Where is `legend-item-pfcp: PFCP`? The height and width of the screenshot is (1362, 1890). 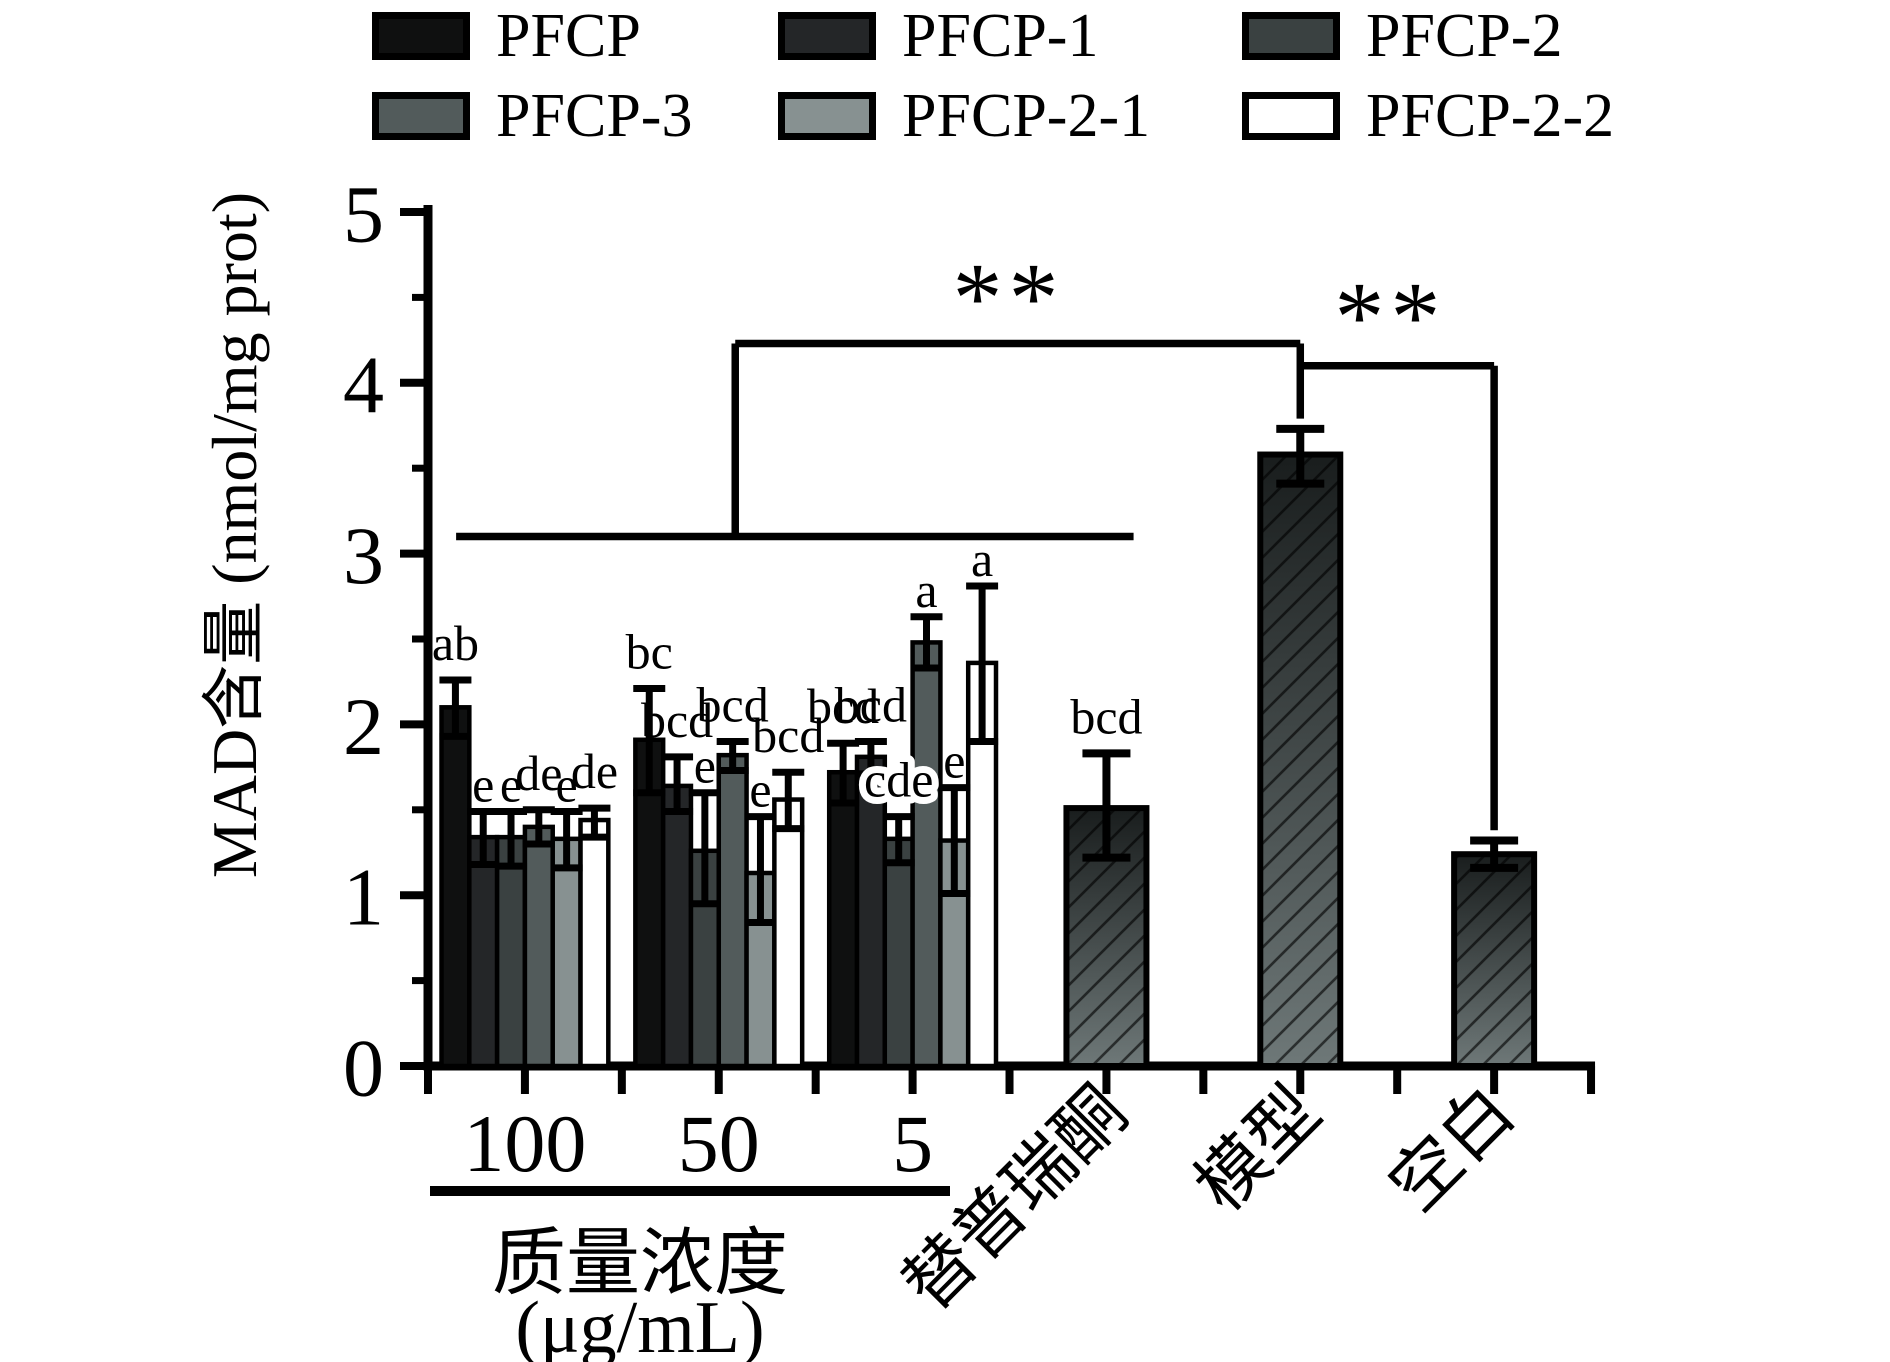 legend-item-pfcp: PFCP is located at coordinates (506, 36).